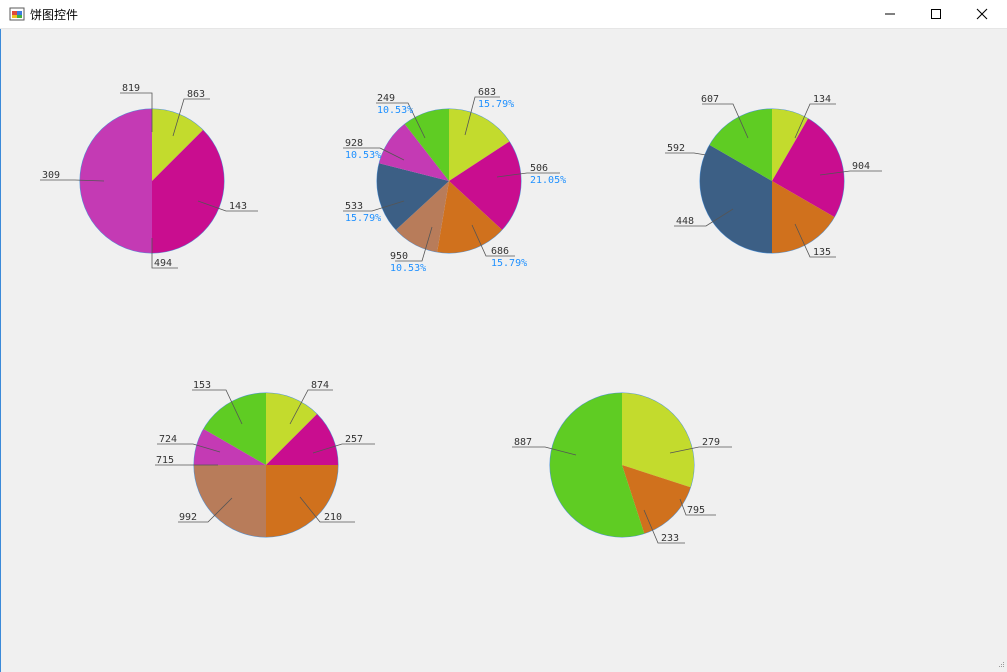  I want to click on slice-label: 249, so click(386, 98).